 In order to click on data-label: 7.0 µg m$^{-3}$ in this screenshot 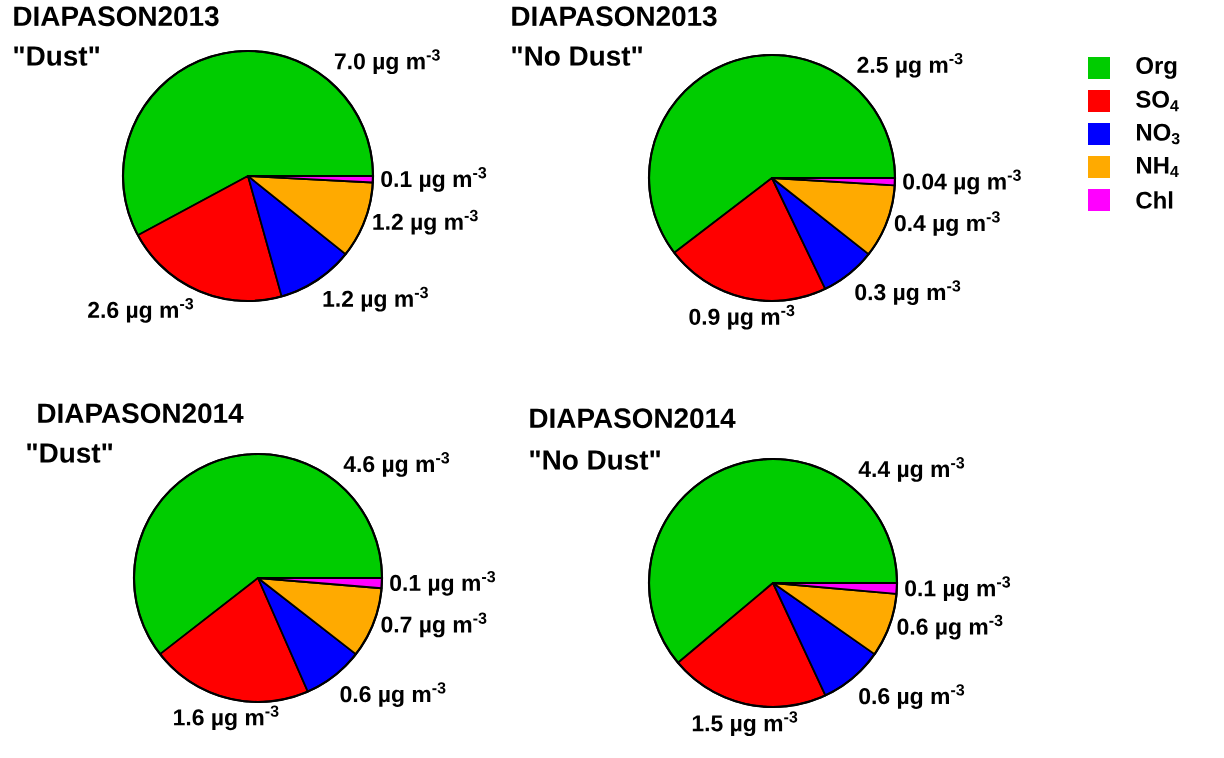, I will do `click(387, 61)`.